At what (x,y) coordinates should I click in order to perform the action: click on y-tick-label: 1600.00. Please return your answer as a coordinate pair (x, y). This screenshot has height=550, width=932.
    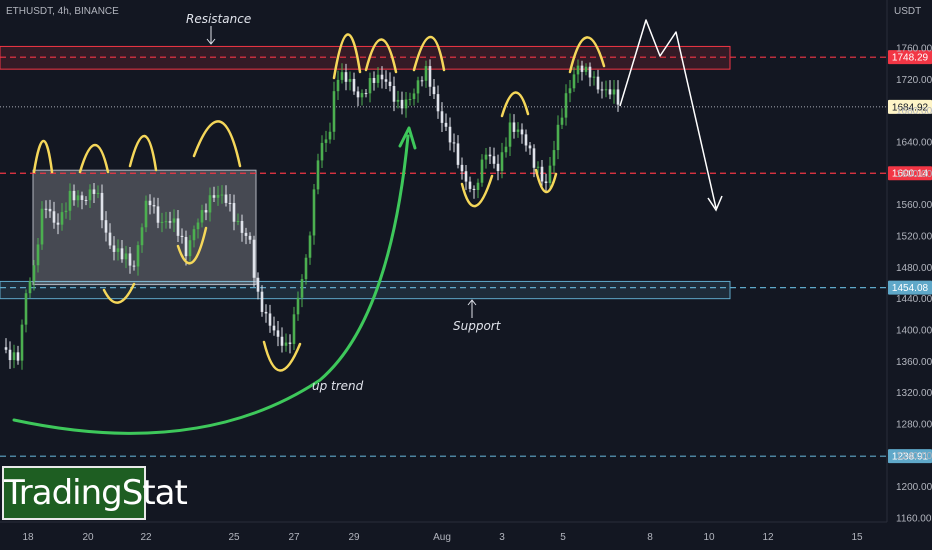
    Looking at the image, I should click on (914, 174).